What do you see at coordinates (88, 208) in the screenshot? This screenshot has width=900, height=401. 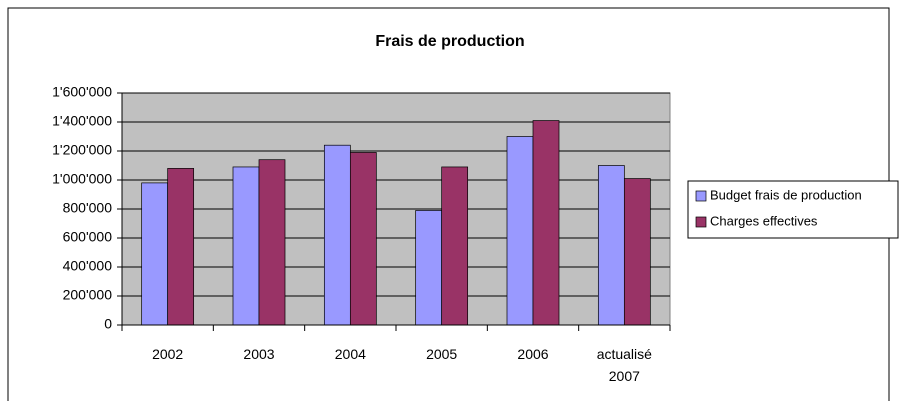 I see `y-tick-label: 800'000` at bounding box center [88, 208].